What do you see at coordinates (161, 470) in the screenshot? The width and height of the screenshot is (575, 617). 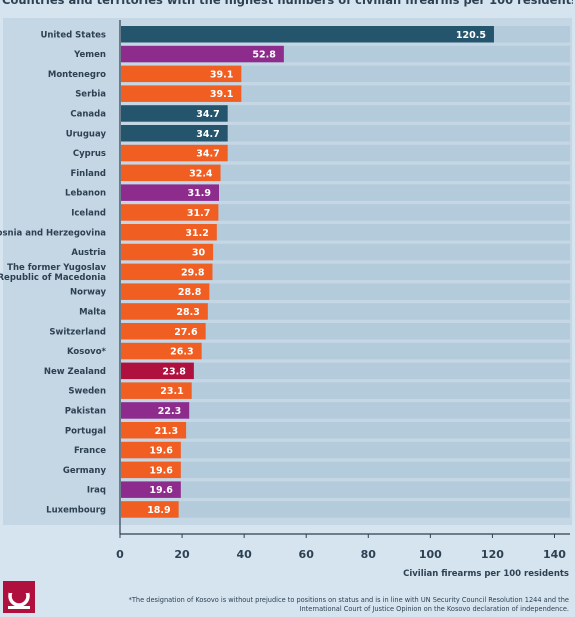 I see `data-label: 19.6` at bounding box center [161, 470].